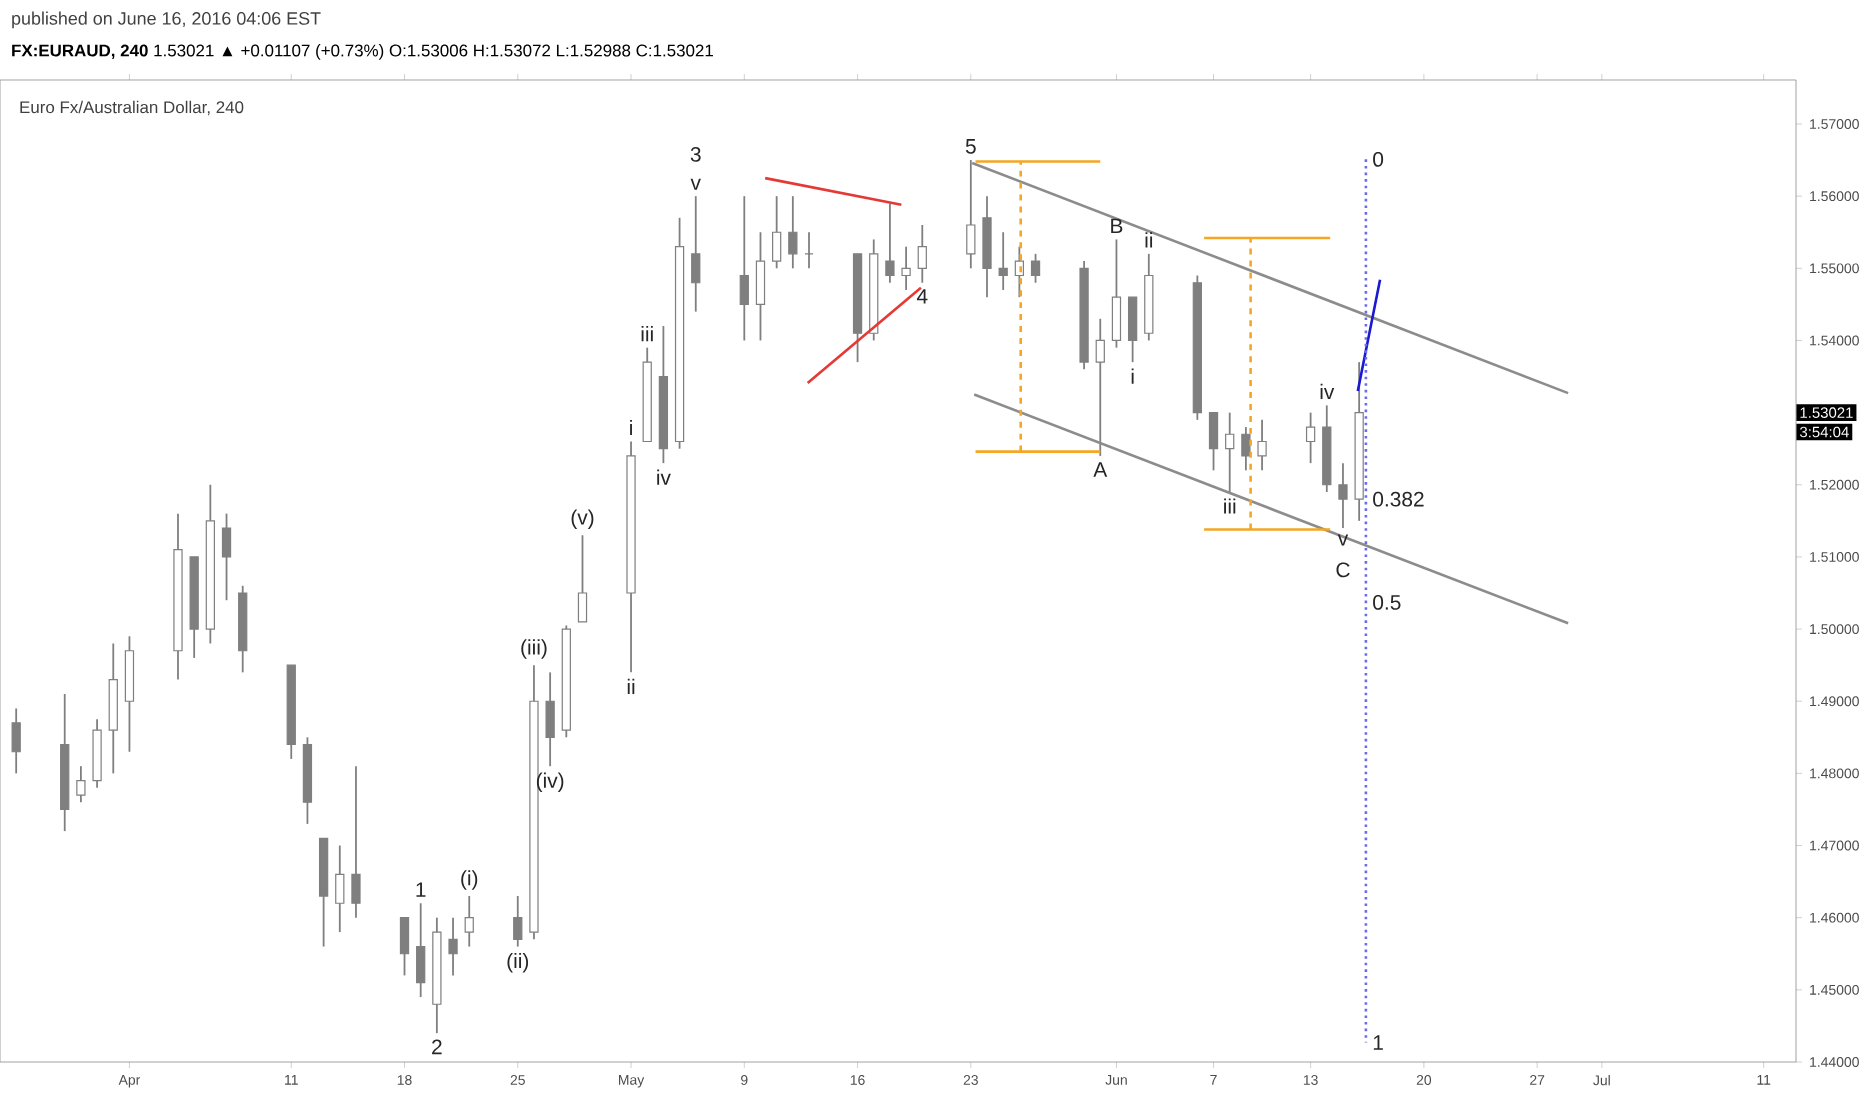  Describe the element at coordinates (922, 296) in the screenshot. I see `annotation: 4` at that location.